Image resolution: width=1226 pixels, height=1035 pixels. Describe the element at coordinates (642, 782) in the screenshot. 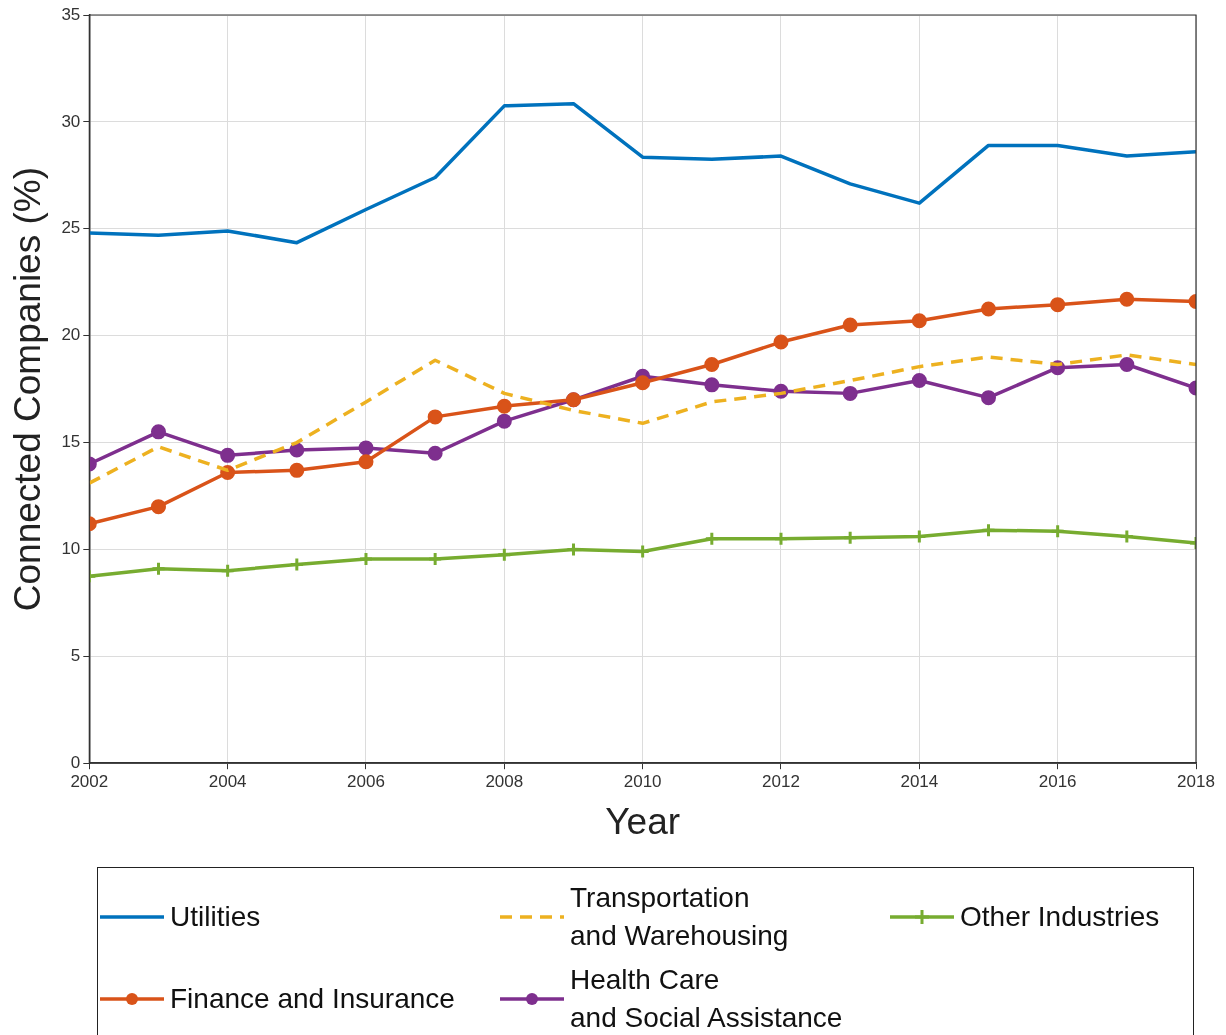

I see `x-tick-label: 2010` at that location.